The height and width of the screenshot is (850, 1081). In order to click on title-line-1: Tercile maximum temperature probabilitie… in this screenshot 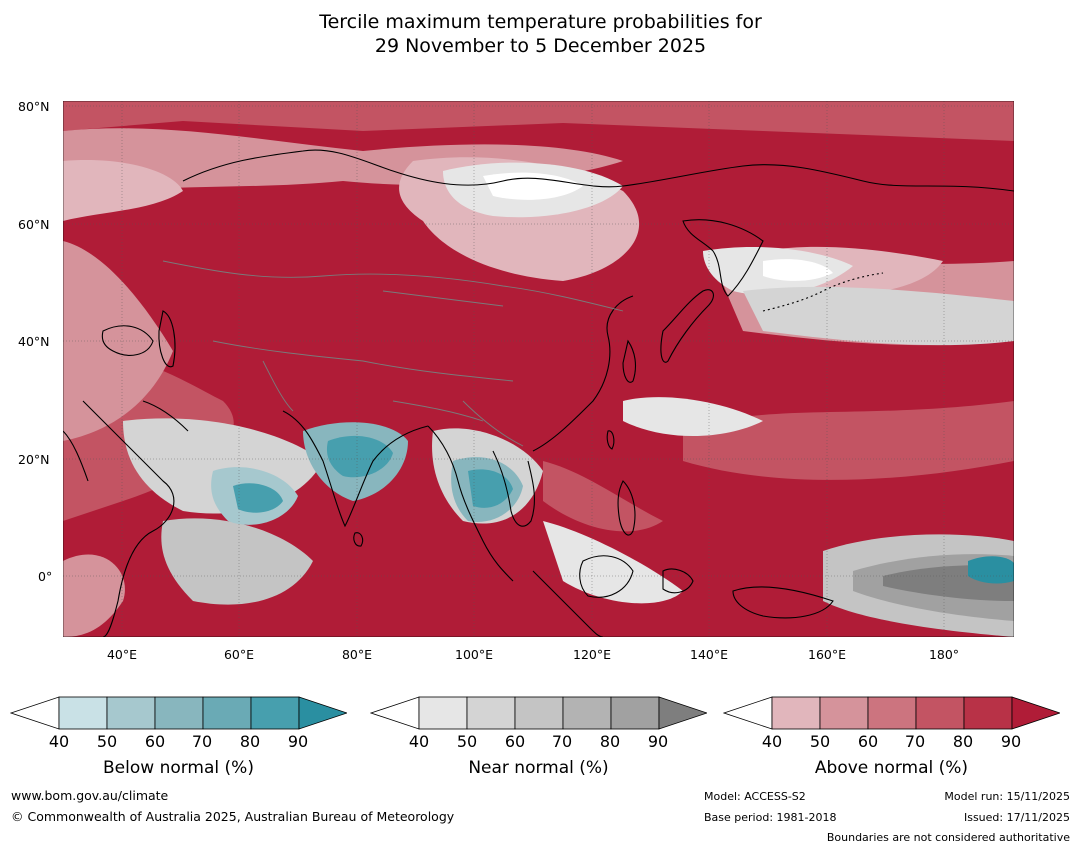, I will do `click(540, 22)`.